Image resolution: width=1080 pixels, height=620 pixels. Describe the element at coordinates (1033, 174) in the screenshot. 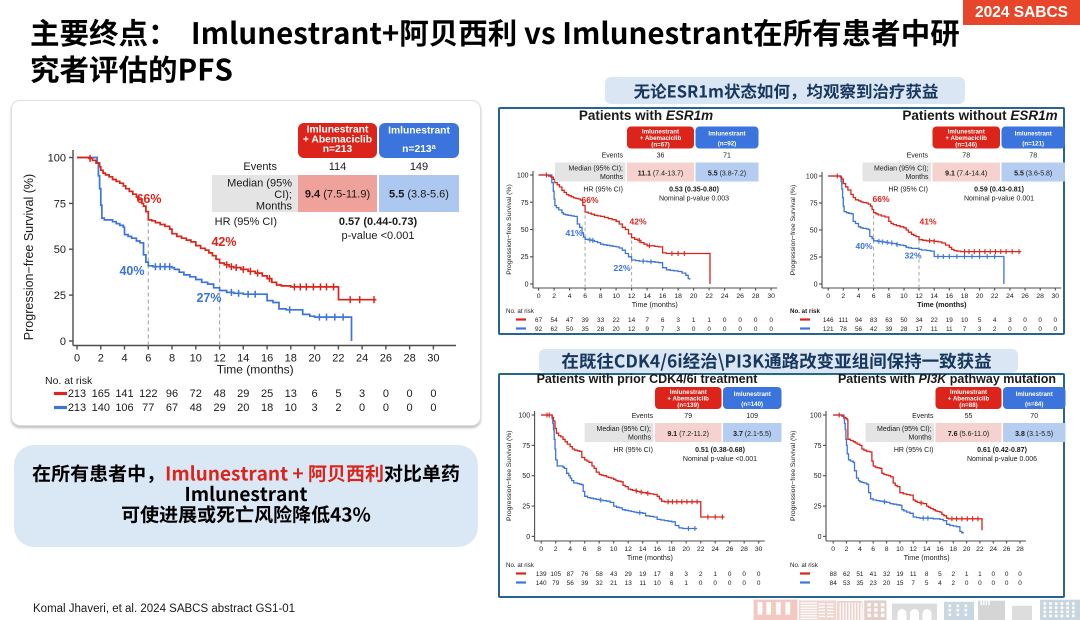

I see `svg-text: 5.5 (3.6-5.8)` at that location.